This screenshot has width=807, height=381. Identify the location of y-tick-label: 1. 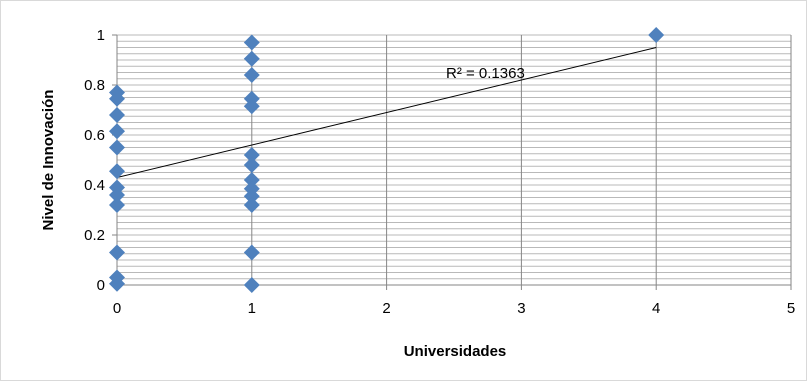
(101, 35).